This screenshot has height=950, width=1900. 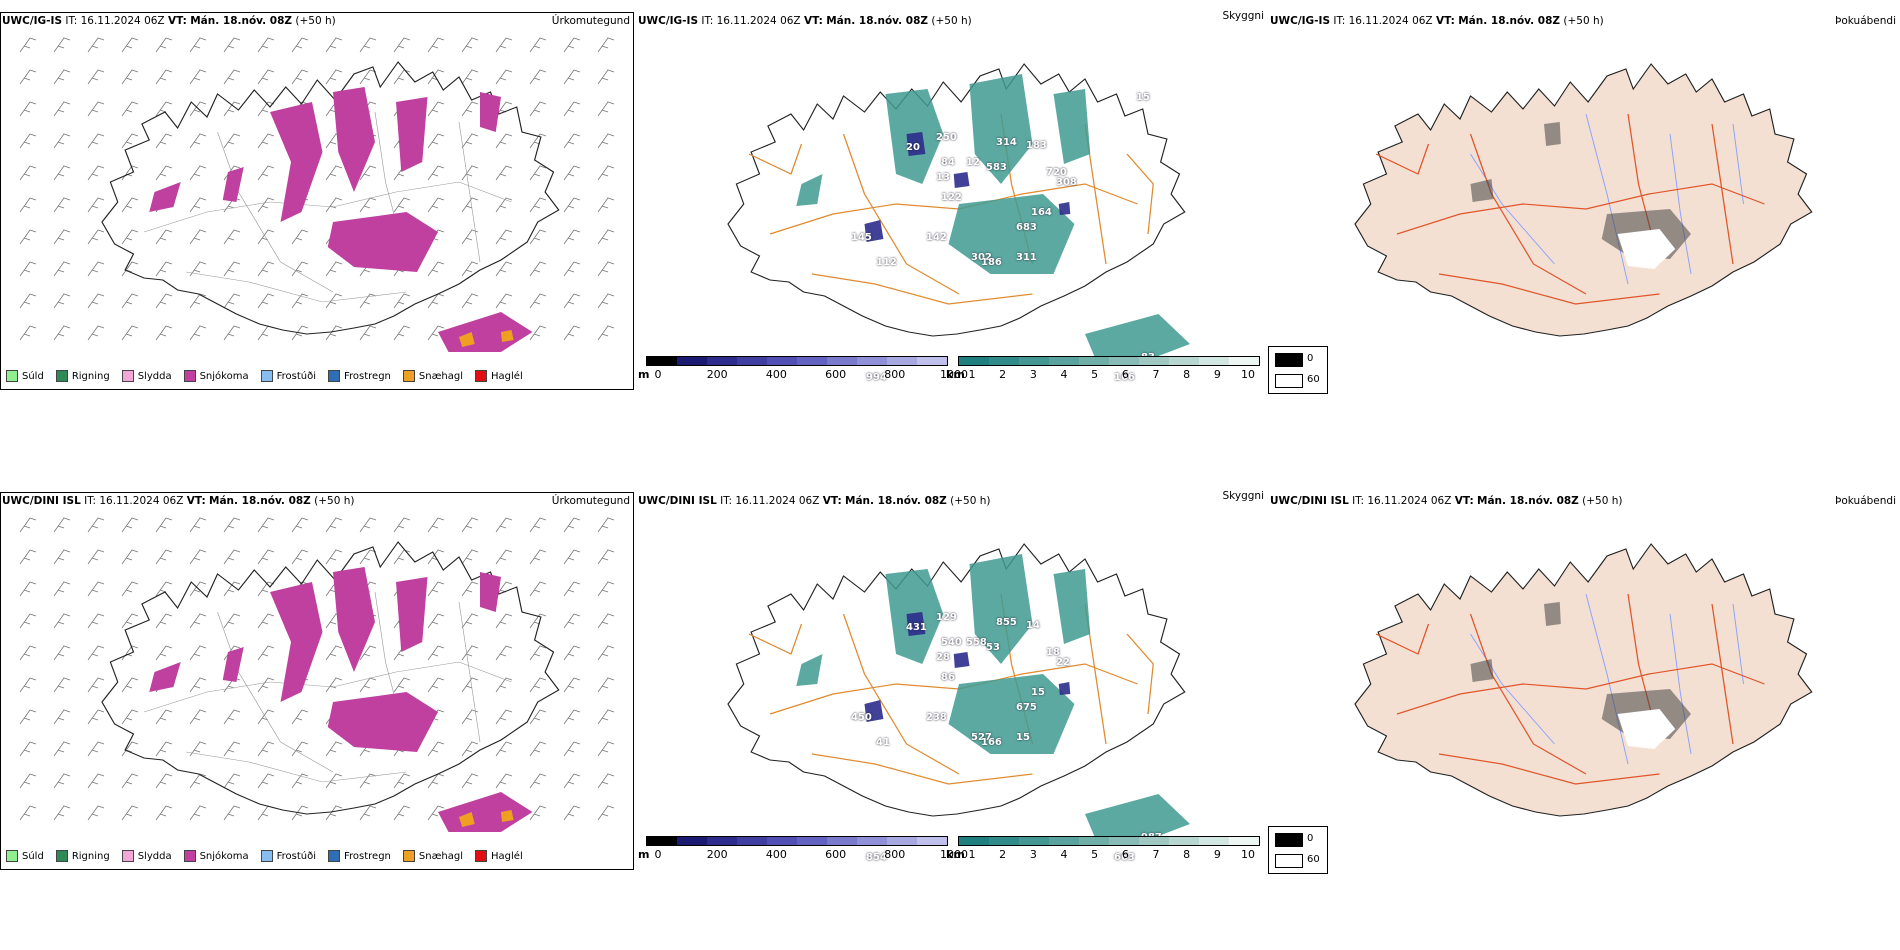 I want to click on visibility-tick: 9, so click(x=1217, y=374).